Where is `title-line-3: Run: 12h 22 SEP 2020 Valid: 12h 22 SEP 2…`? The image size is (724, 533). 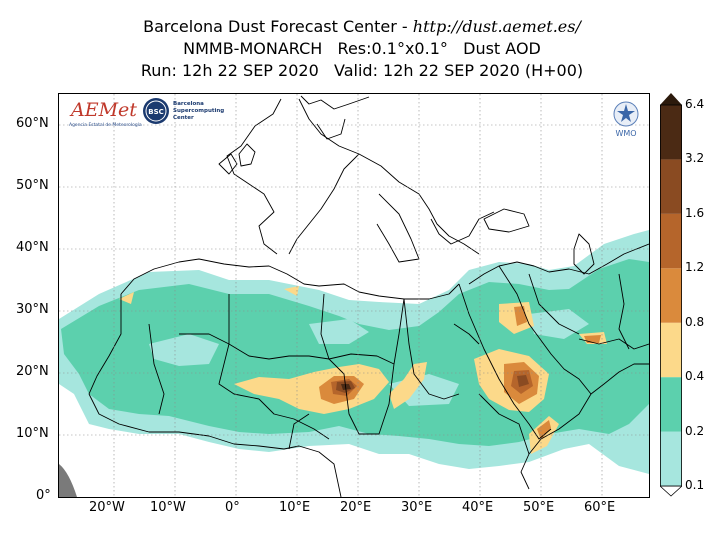
title-line-3: Run: 12h 22 SEP 2020 Valid: 12h 22 SEP 2… is located at coordinates (362, 70).